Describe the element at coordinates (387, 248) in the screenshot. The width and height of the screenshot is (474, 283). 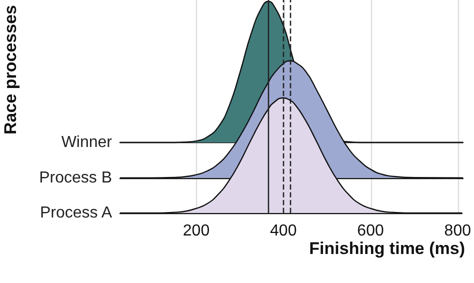
I see `x-axis-title: Finishing time (ms)` at that location.